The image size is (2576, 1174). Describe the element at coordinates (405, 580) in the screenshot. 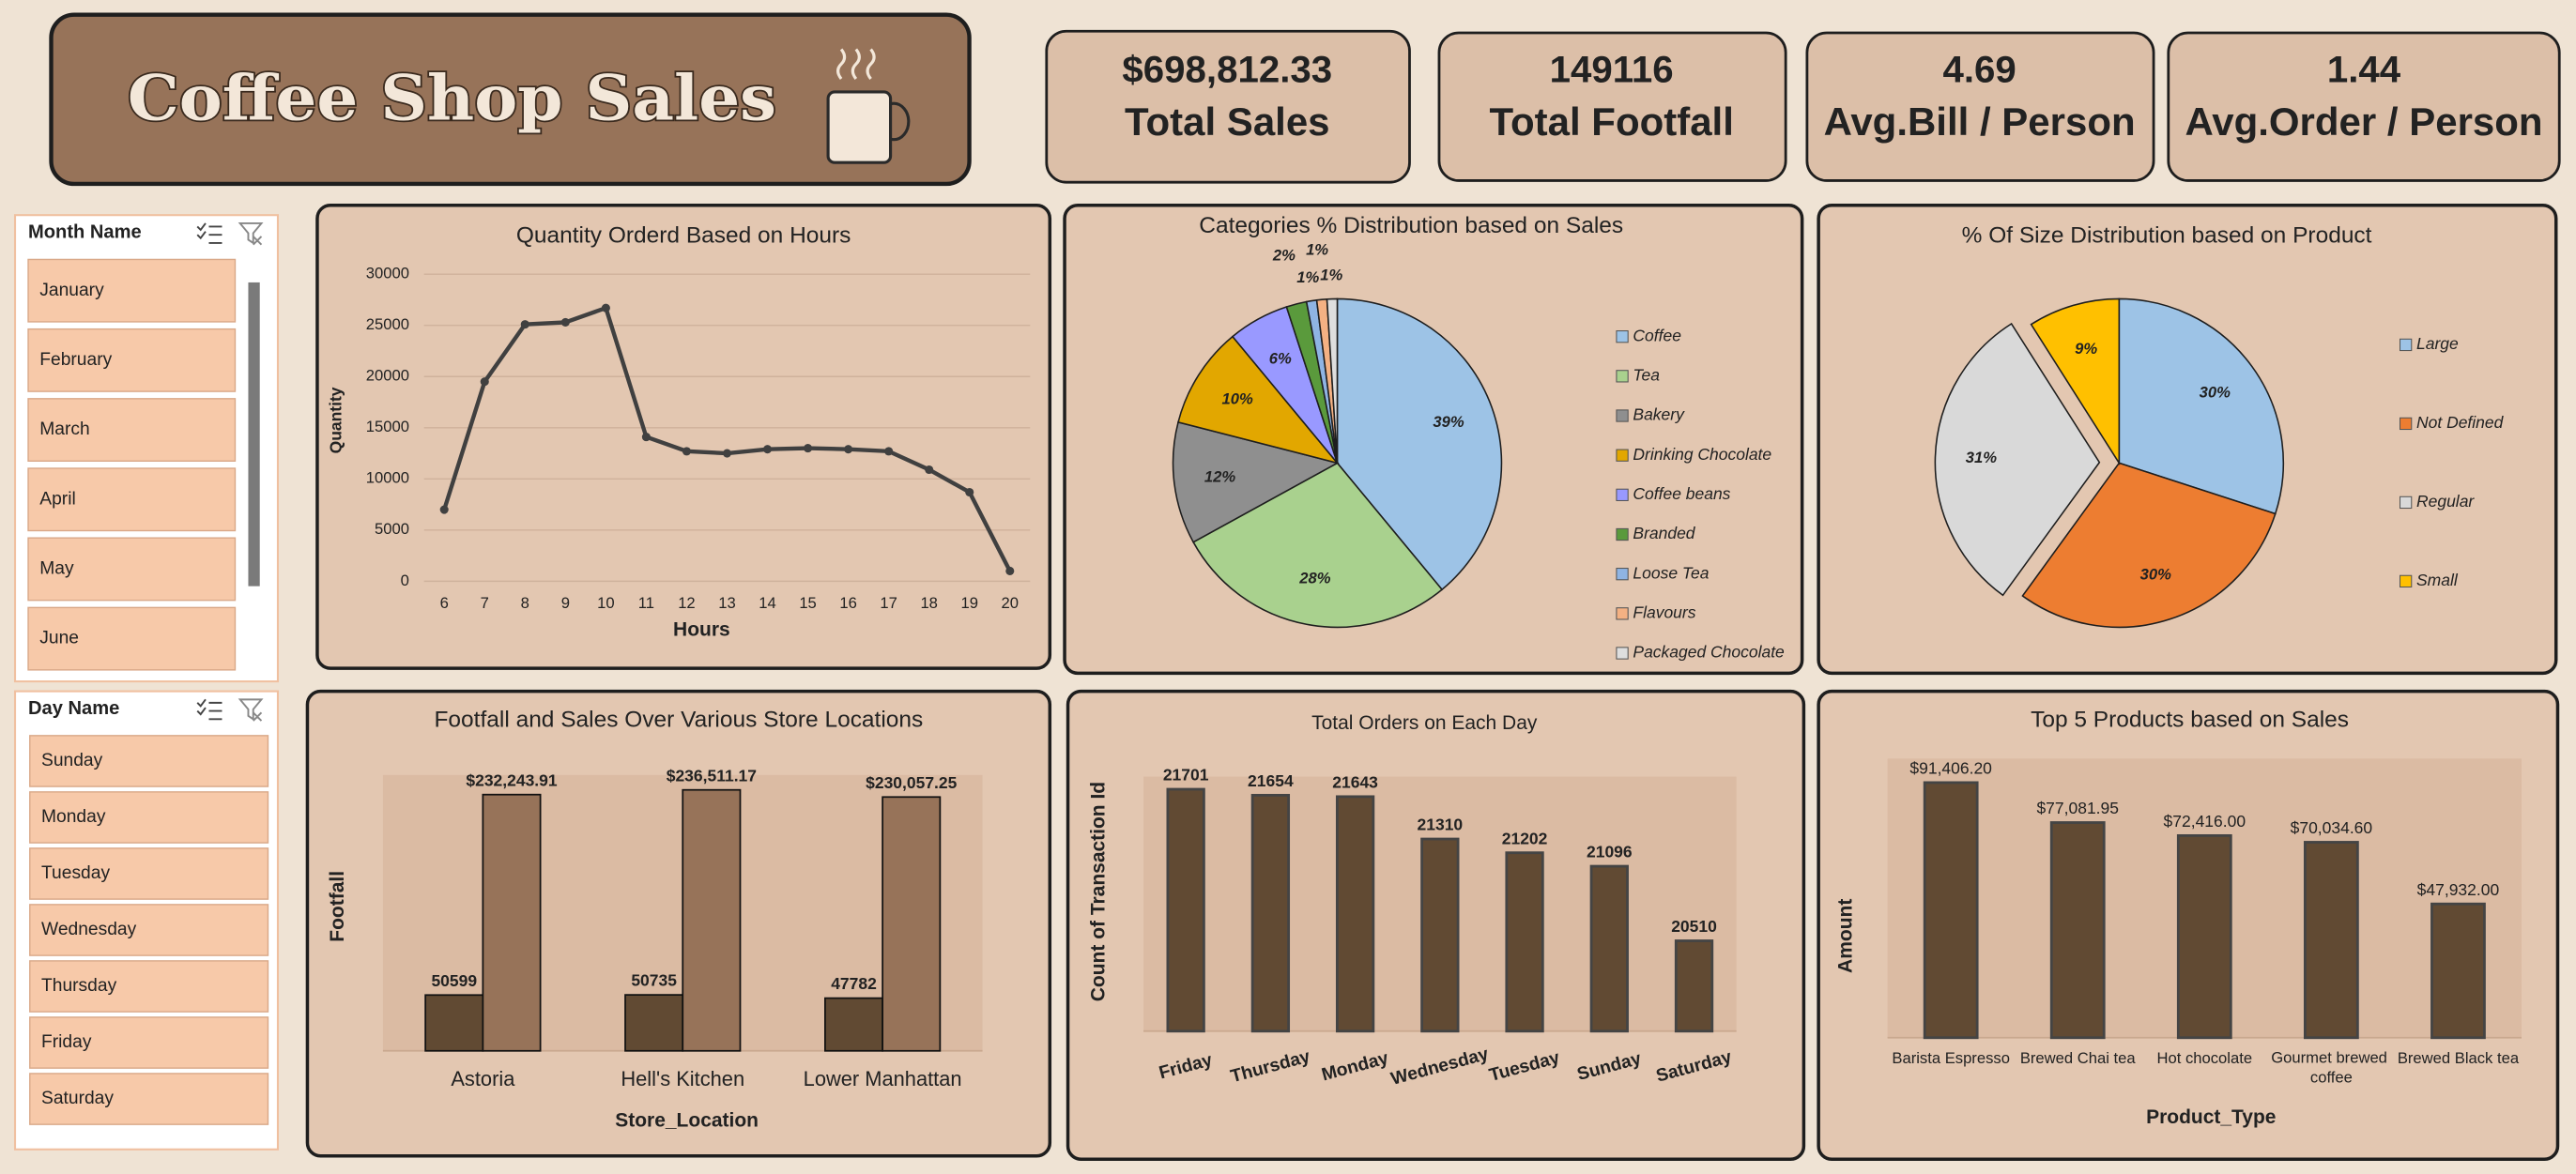

I see `y-tick-label: 0` at that location.